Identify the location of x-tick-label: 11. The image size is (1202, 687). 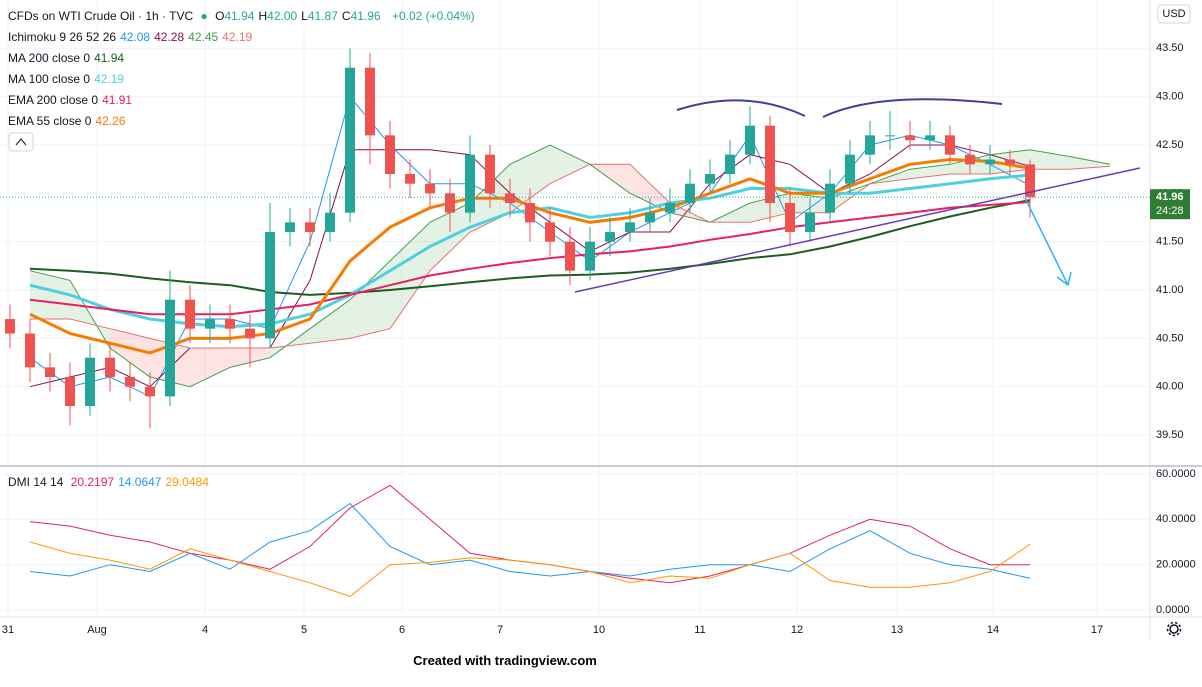
(699, 630).